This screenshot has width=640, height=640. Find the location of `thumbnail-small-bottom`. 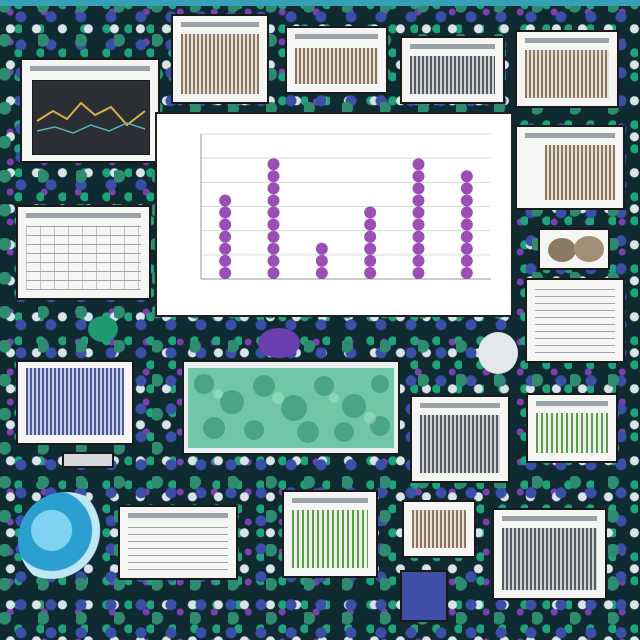

thumbnail-small-bottom is located at coordinates (424, 596).